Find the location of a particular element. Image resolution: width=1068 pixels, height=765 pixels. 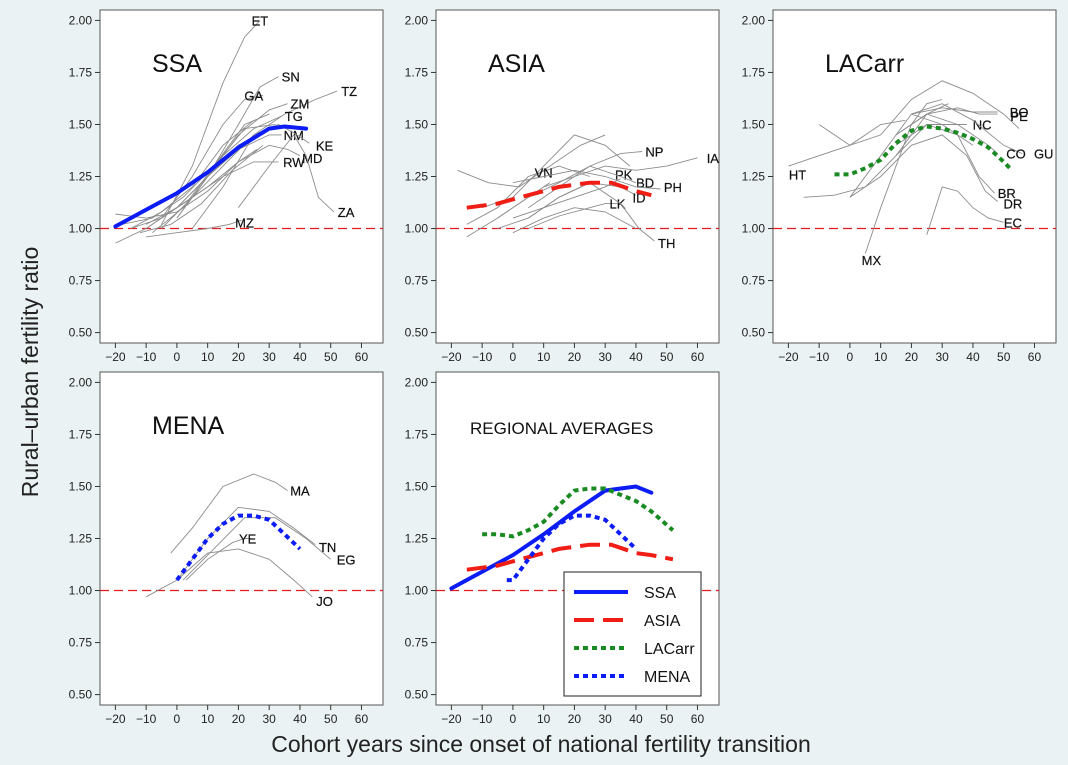

country-label-ga: GA is located at coordinates (253, 95).